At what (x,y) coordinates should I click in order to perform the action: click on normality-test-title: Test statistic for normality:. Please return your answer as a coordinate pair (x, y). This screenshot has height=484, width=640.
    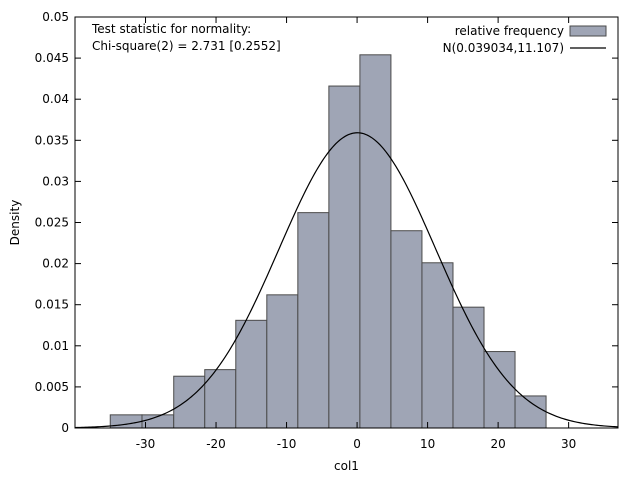
    Looking at the image, I should click on (171, 29).